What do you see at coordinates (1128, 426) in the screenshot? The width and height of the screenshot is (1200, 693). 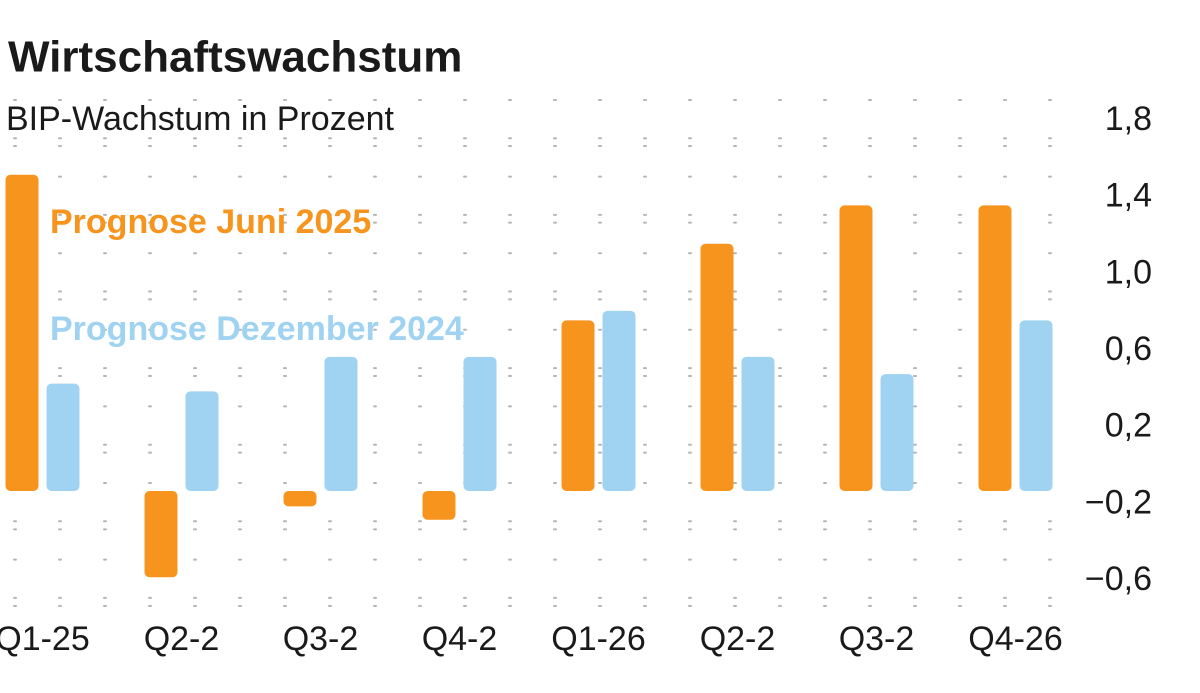 I see `y-tick-label: 0,2` at bounding box center [1128, 426].